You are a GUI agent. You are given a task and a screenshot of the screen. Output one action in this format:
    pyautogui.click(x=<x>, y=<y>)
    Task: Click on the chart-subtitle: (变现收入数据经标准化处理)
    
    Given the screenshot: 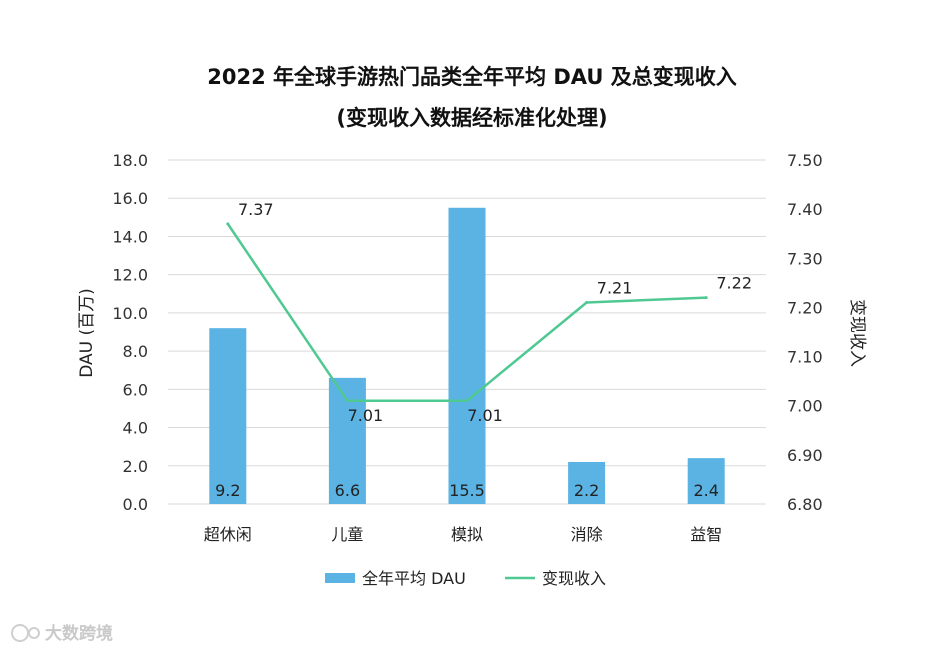 What is the action you would take?
    pyautogui.click(x=471, y=118)
    